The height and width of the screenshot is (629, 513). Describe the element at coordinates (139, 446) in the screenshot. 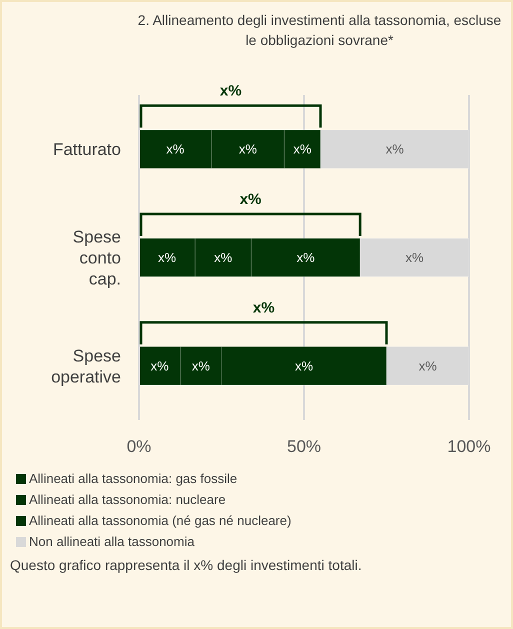

I see `x-tick-label: 0%` at that location.